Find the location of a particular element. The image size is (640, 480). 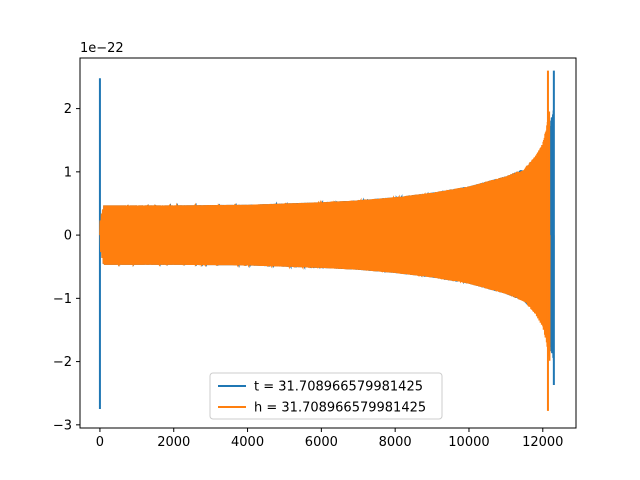

y-offset-label: 1e−22 is located at coordinates (102, 48).